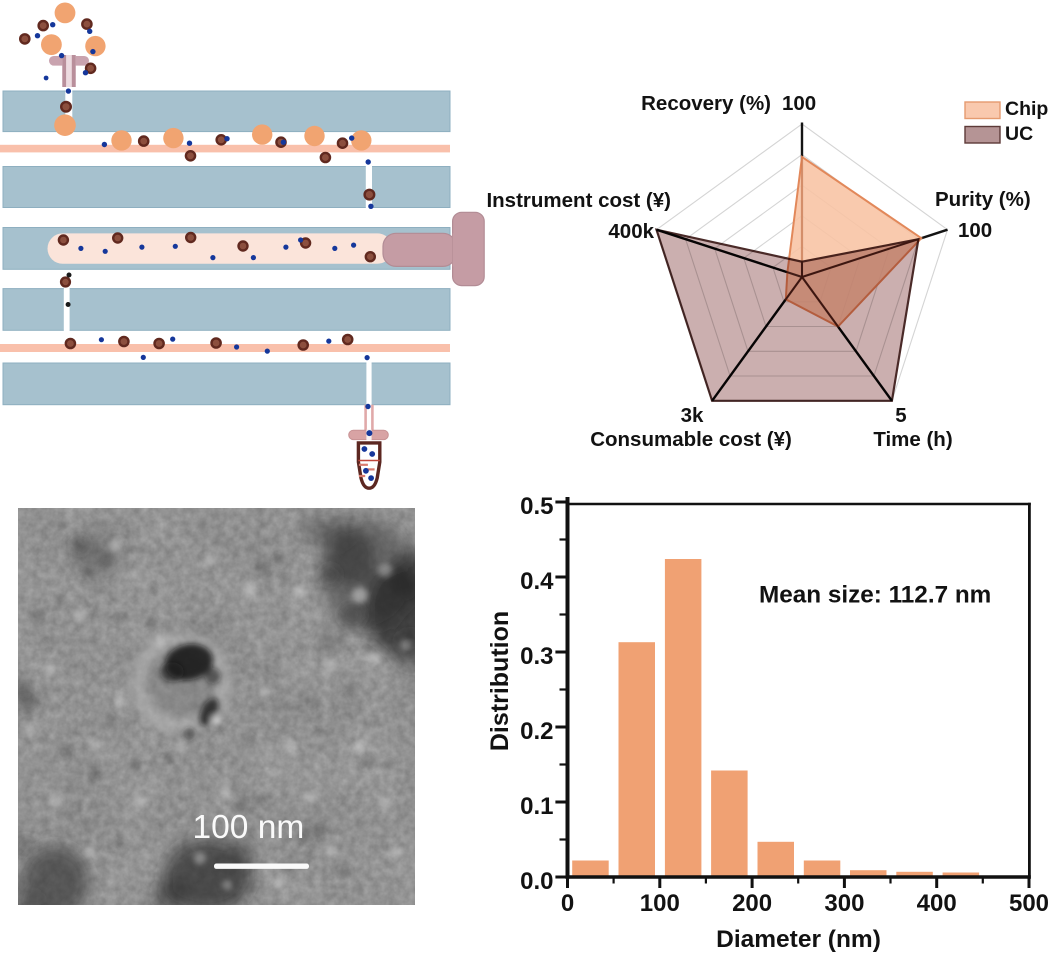 The width and height of the screenshot is (1054, 960). Describe the element at coordinates (536, 506) in the screenshot. I see `svg-text: 0.5` at that location.